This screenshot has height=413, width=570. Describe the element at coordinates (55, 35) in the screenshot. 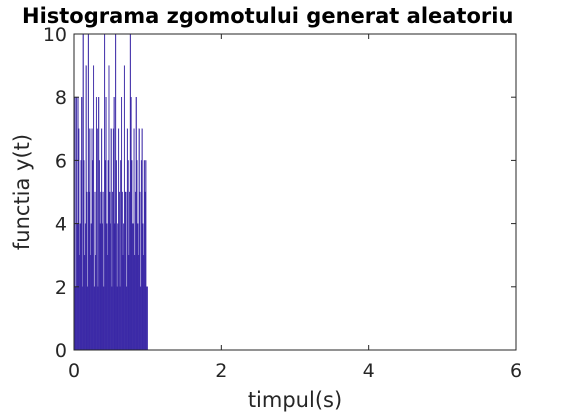

I see `y-tick-label: 10` at that location.